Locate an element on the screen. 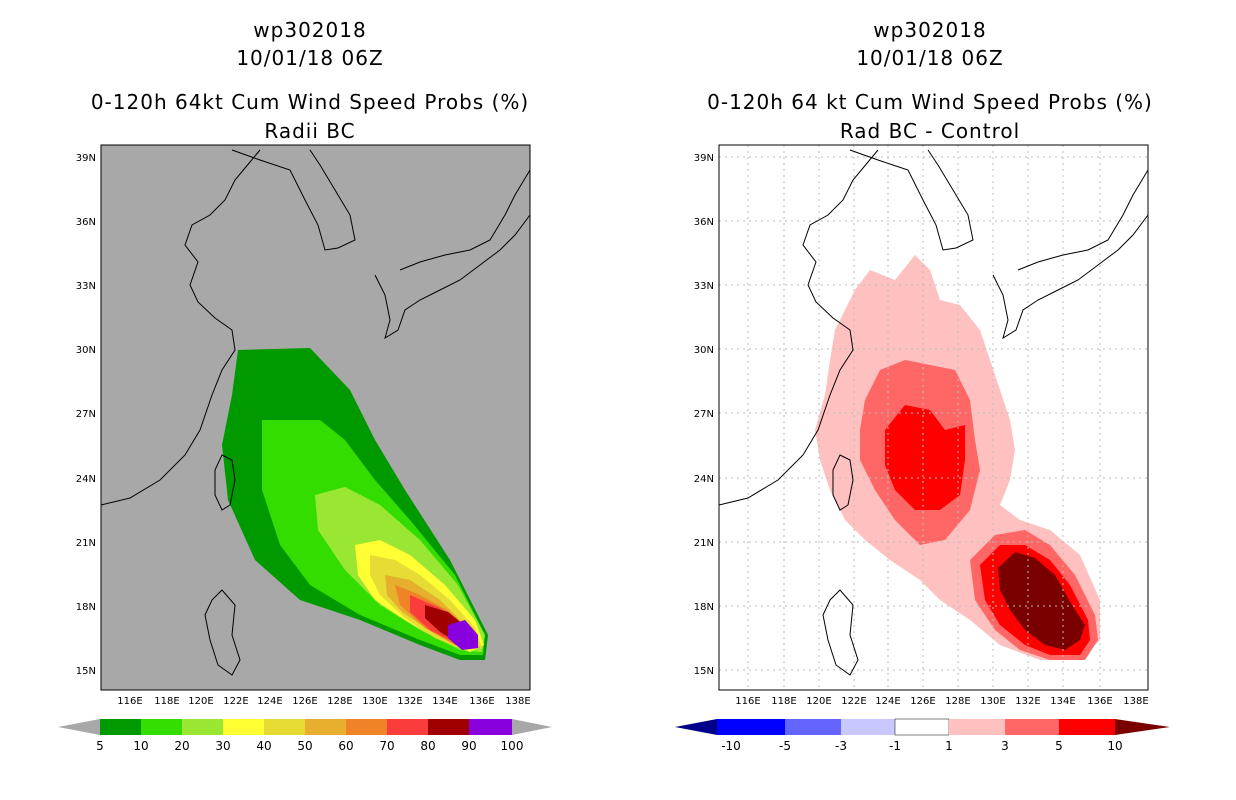  colorbar-label: 1 is located at coordinates (949, 746).